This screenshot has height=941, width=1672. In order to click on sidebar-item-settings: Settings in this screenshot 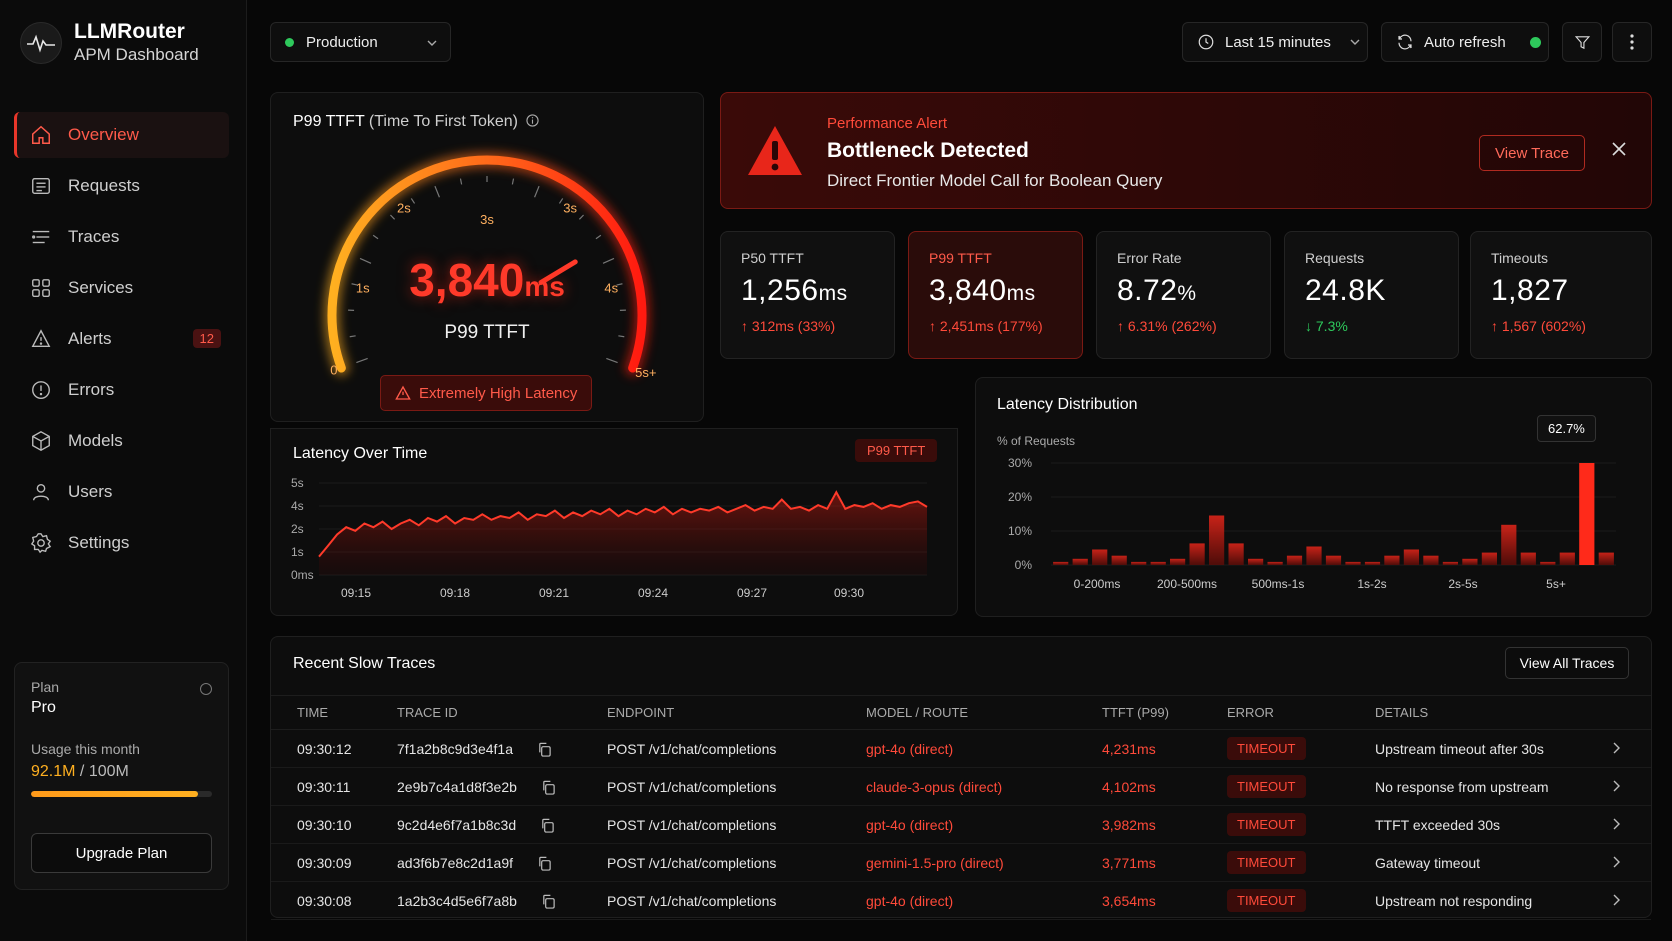, I will do `click(121, 543)`.